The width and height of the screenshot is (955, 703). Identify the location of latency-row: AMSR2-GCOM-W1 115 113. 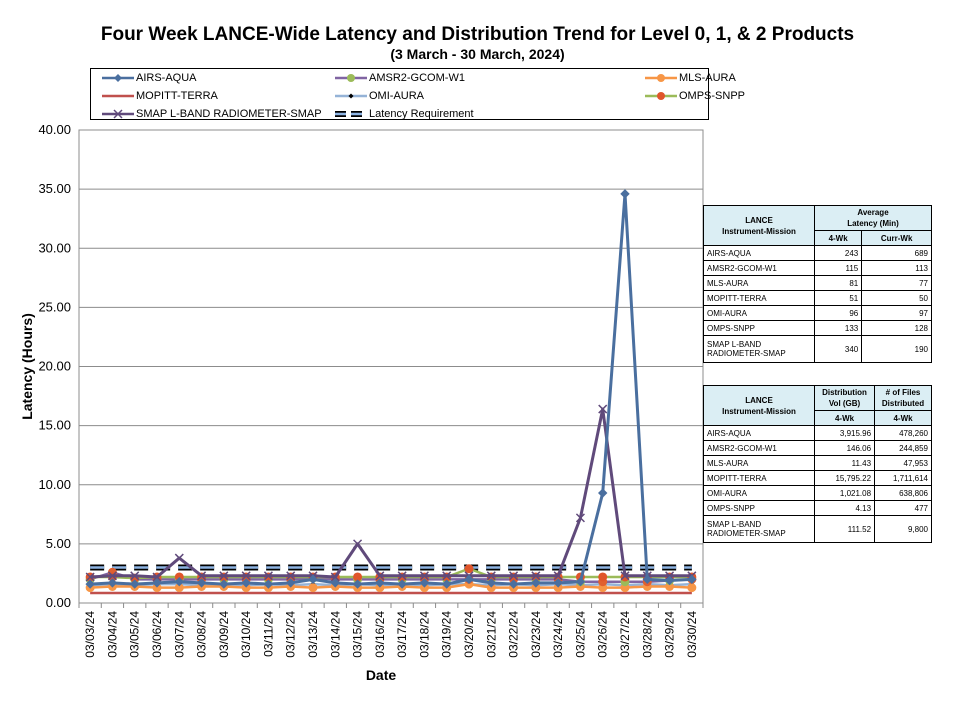
(817, 268).